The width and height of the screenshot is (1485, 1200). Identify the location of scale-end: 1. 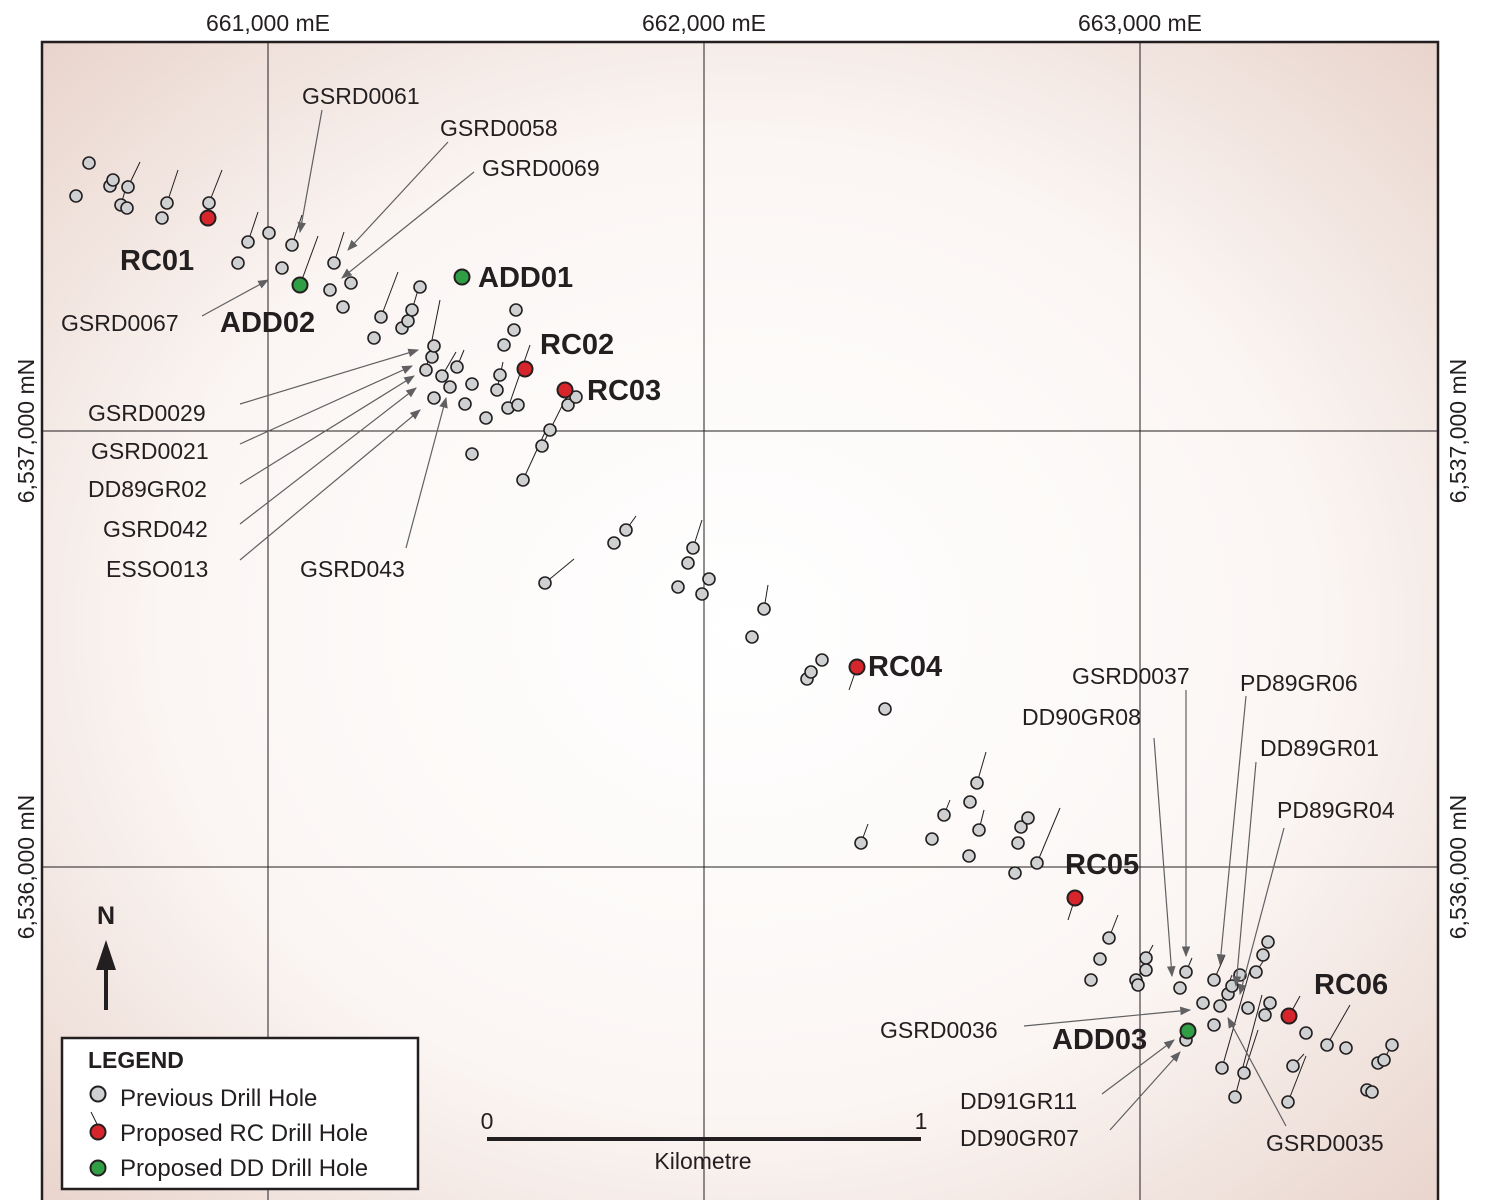
(921, 1121).